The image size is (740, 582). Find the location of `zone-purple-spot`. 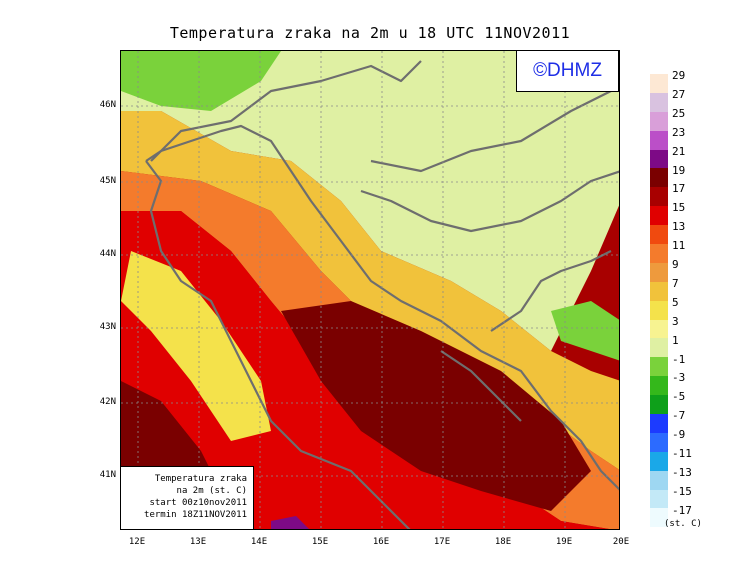

zone-purple-spot is located at coordinates (290, 522).